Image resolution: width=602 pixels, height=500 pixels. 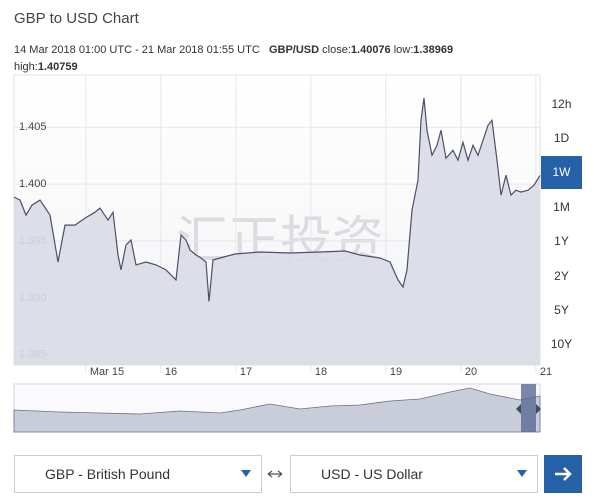 I want to click on y-tick-label: 1.400, so click(x=33, y=184).